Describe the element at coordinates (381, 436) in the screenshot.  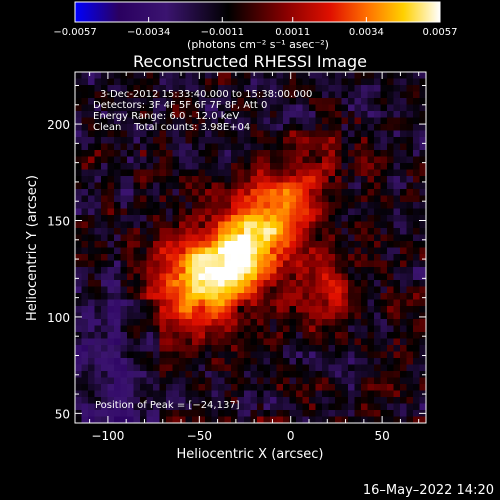
I see `x-tick-label: 50` at that location.